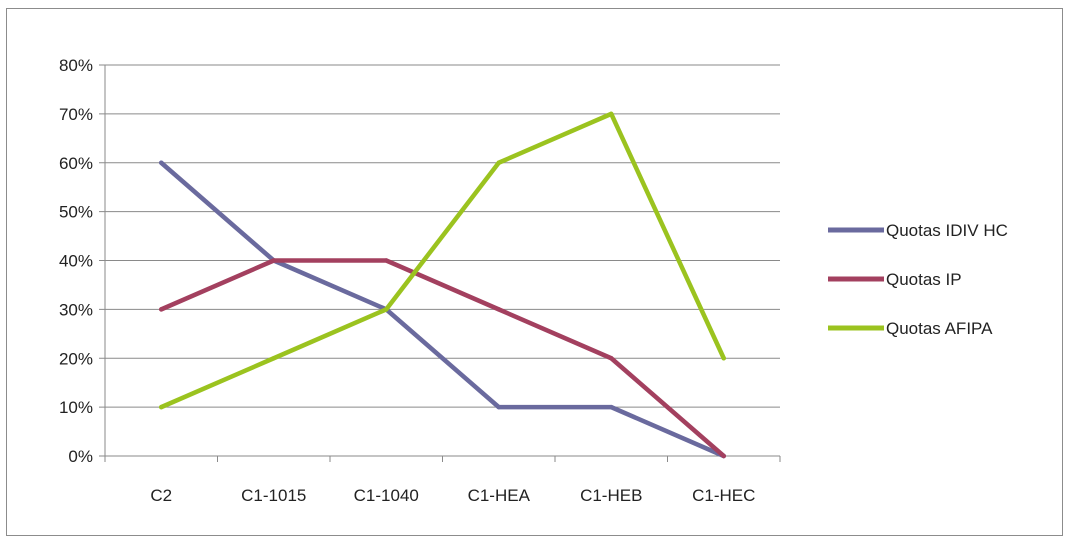  What do you see at coordinates (273, 495) in the screenshot?
I see `x-tick-label: C1-1015` at bounding box center [273, 495].